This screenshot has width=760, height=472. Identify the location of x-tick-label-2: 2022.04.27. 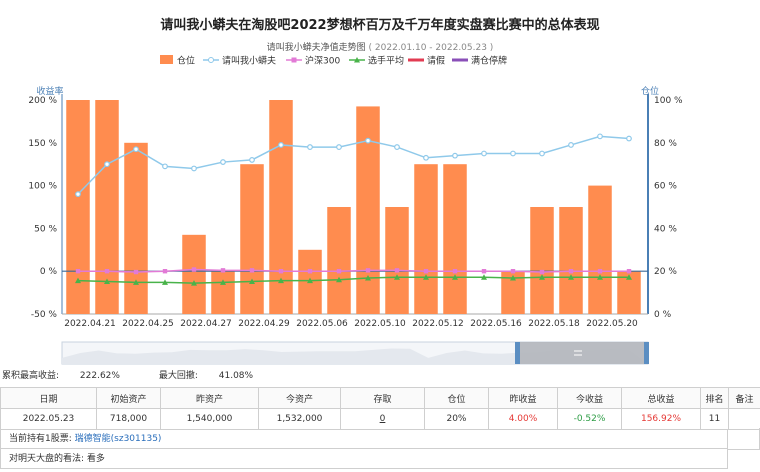
(206, 324).